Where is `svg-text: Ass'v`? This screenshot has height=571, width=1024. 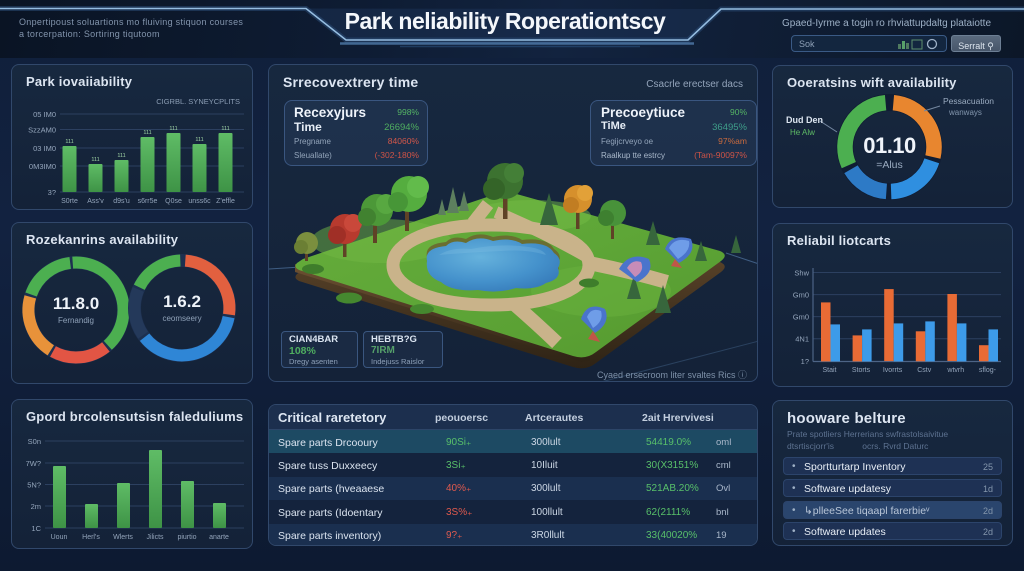
svg-text: Ass'v is located at coordinates (95, 201).